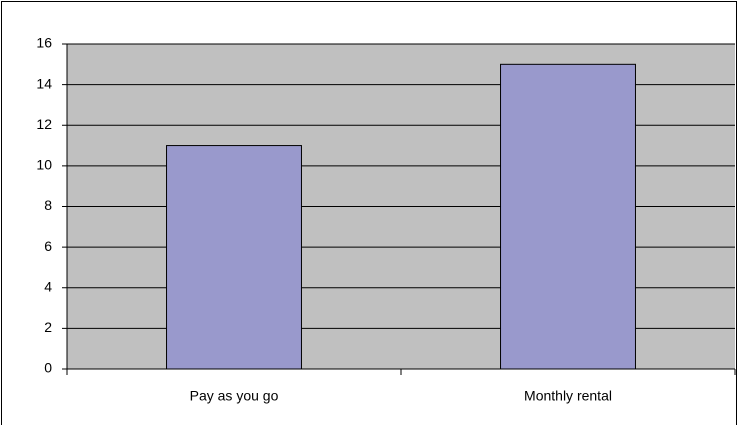  Describe the element at coordinates (48, 327) in the screenshot. I see `y-tick-label: 2` at that location.